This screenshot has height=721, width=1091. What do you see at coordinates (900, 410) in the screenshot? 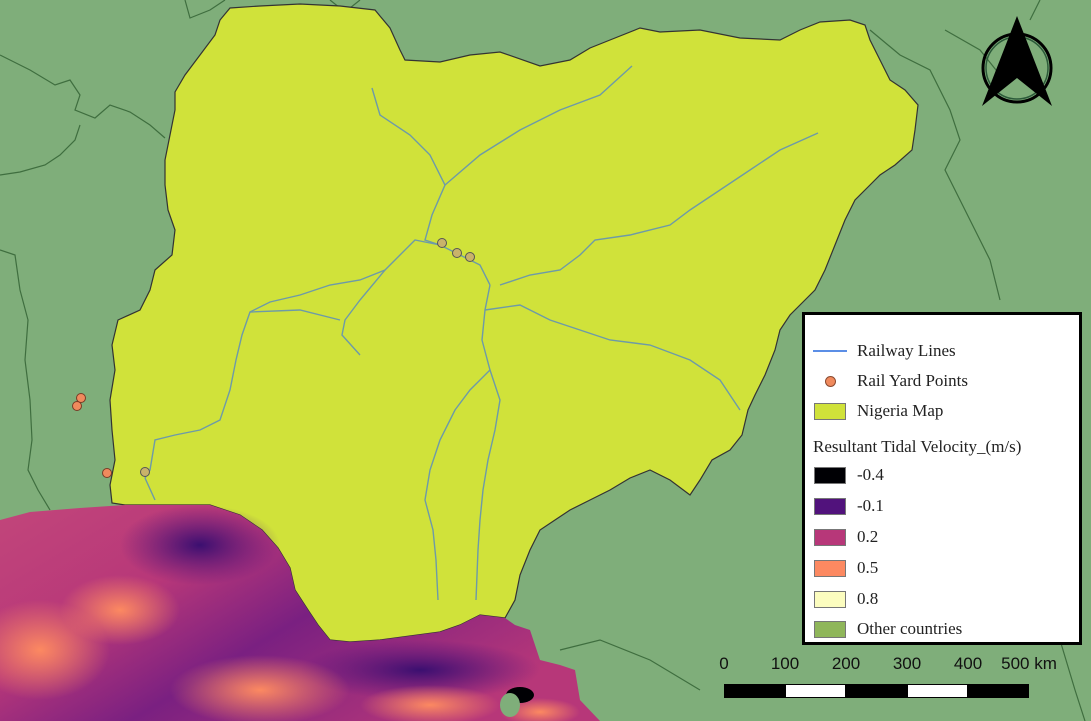
I see `legend-label: Nigeria Map` at bounding box center [900, 410].